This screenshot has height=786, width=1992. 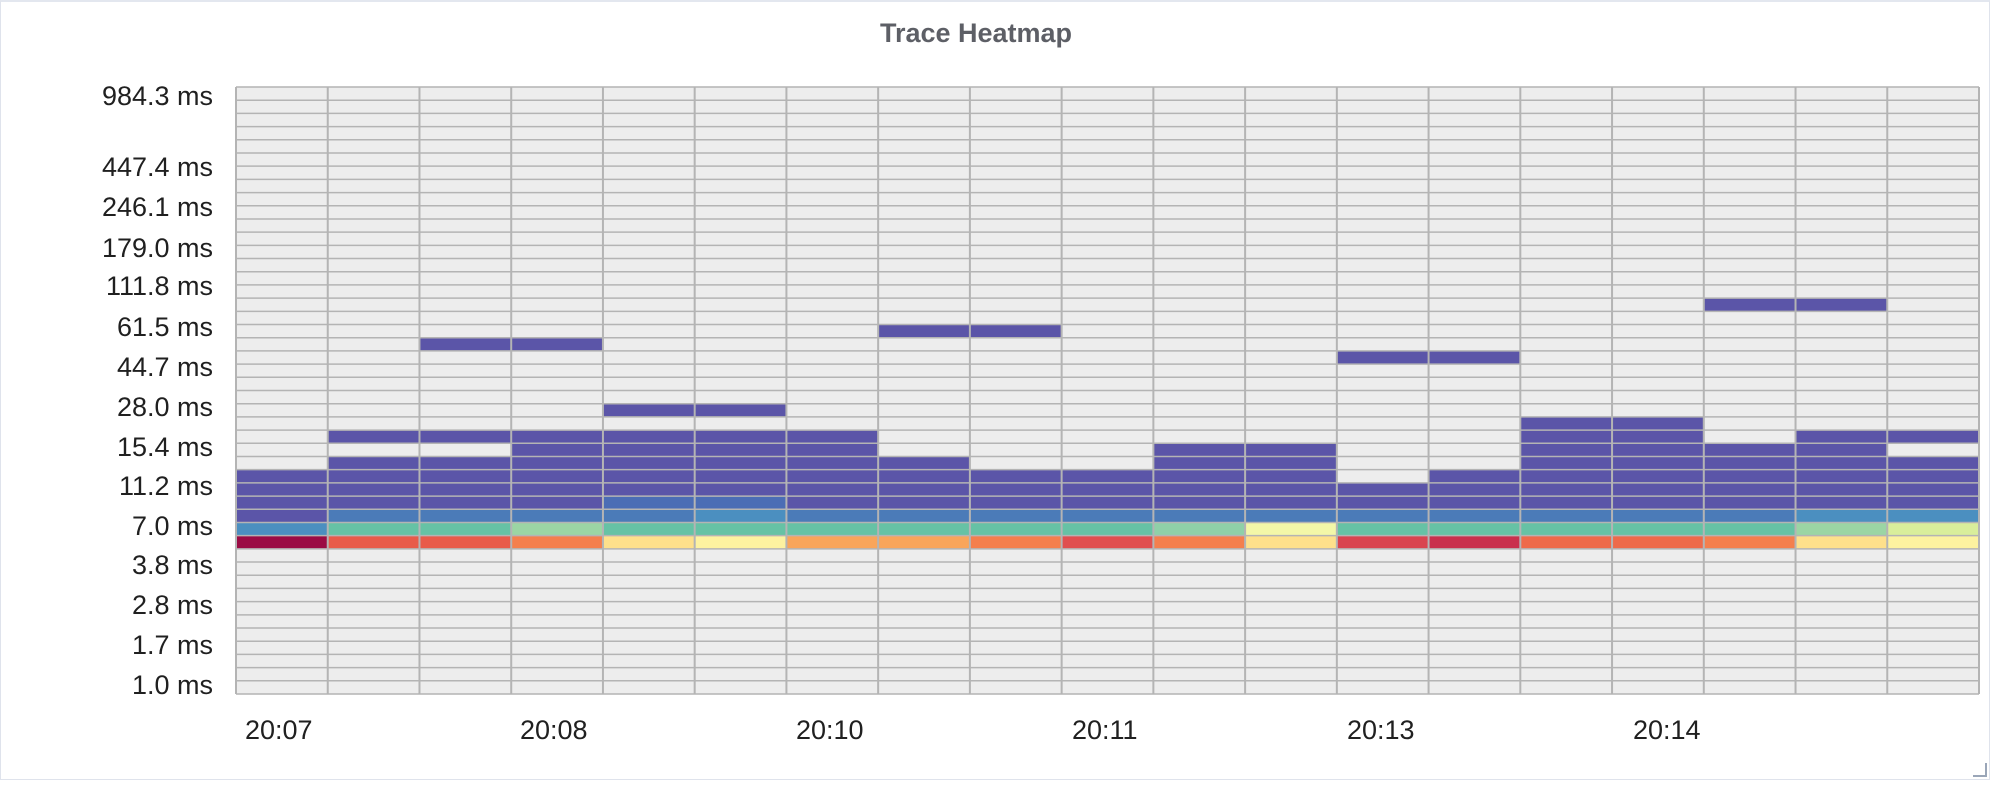 What do you see at coordinates (165, 327) in the screenshot?
I see `y-tick-label: 61.5 ms` at bounding box center [165, 327].